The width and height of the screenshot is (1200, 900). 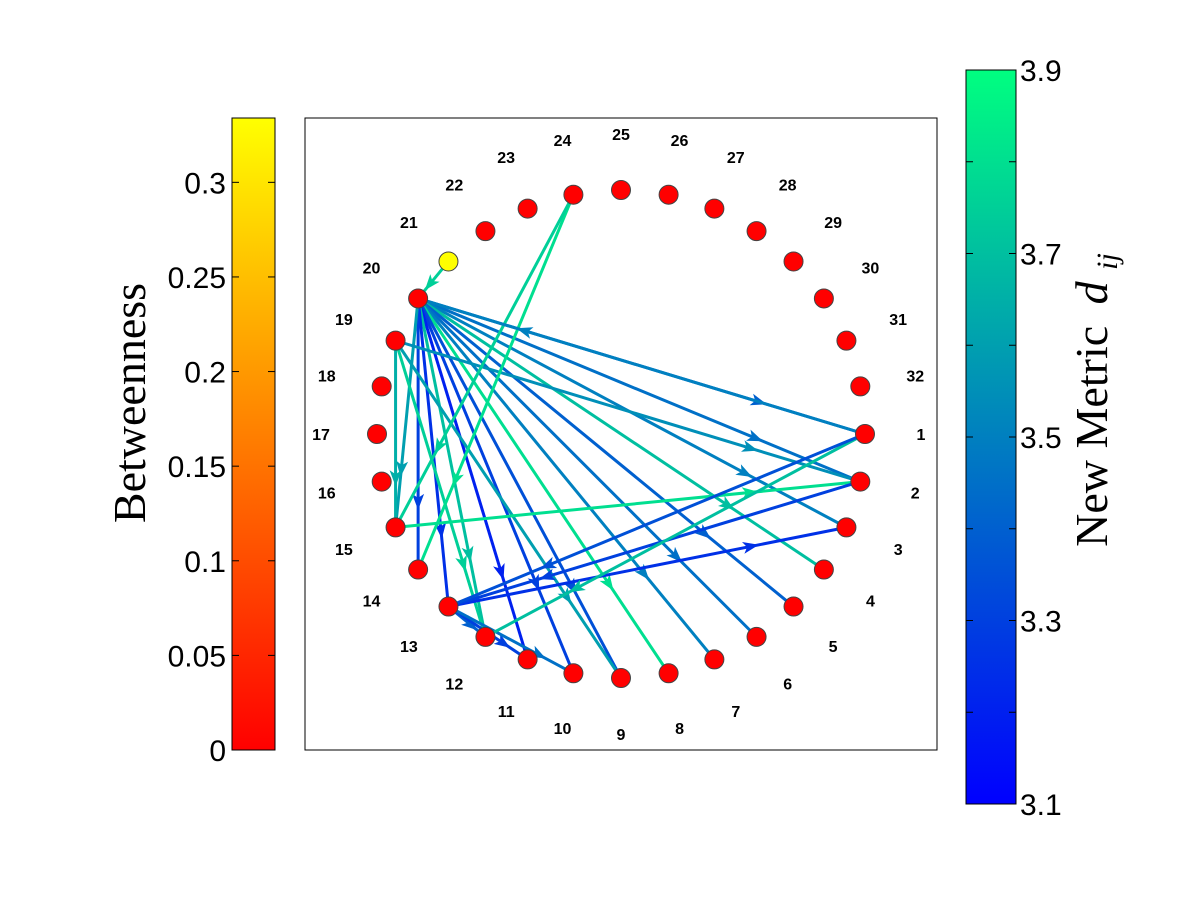 I want to click on metric-colorbar-fill, so click(x=991, y=437).